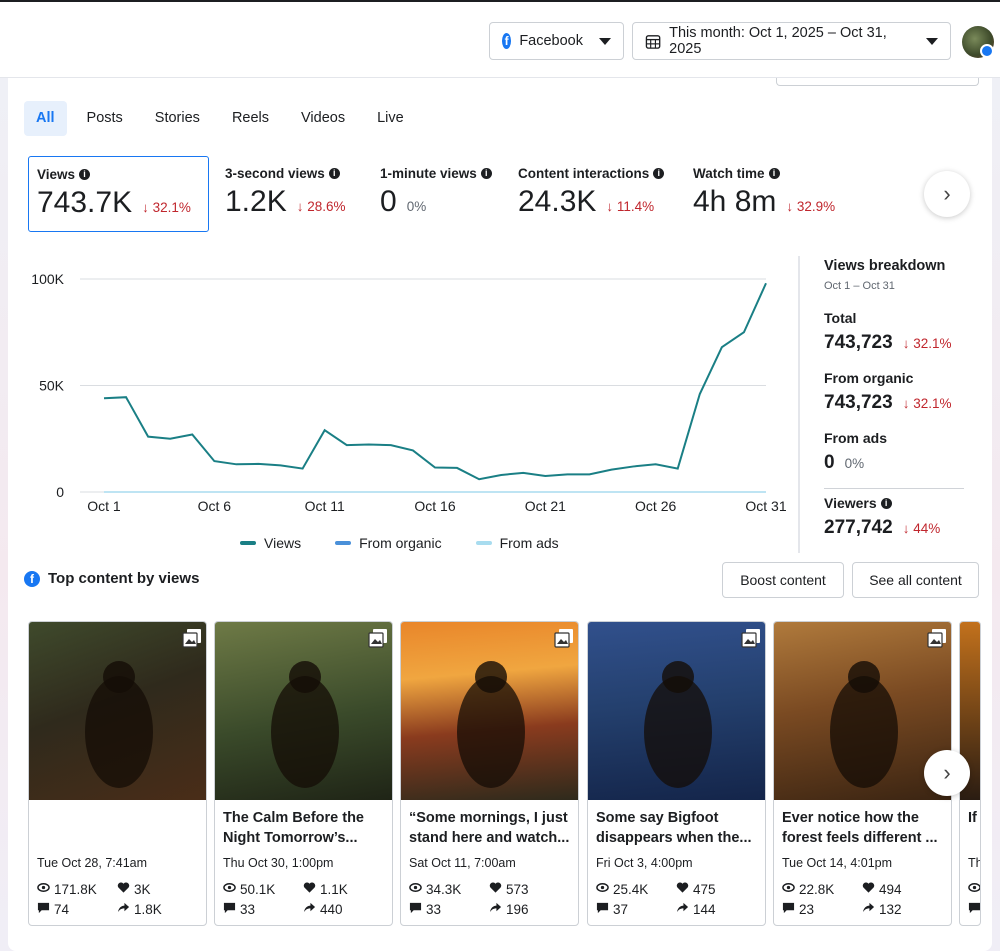 The width and height of the screenshot is (1000, 951). Describe the element at coordinates (644, 863) in the screenshot. I see `content-date: Fri Oct 3, 4:00pm` at that location.